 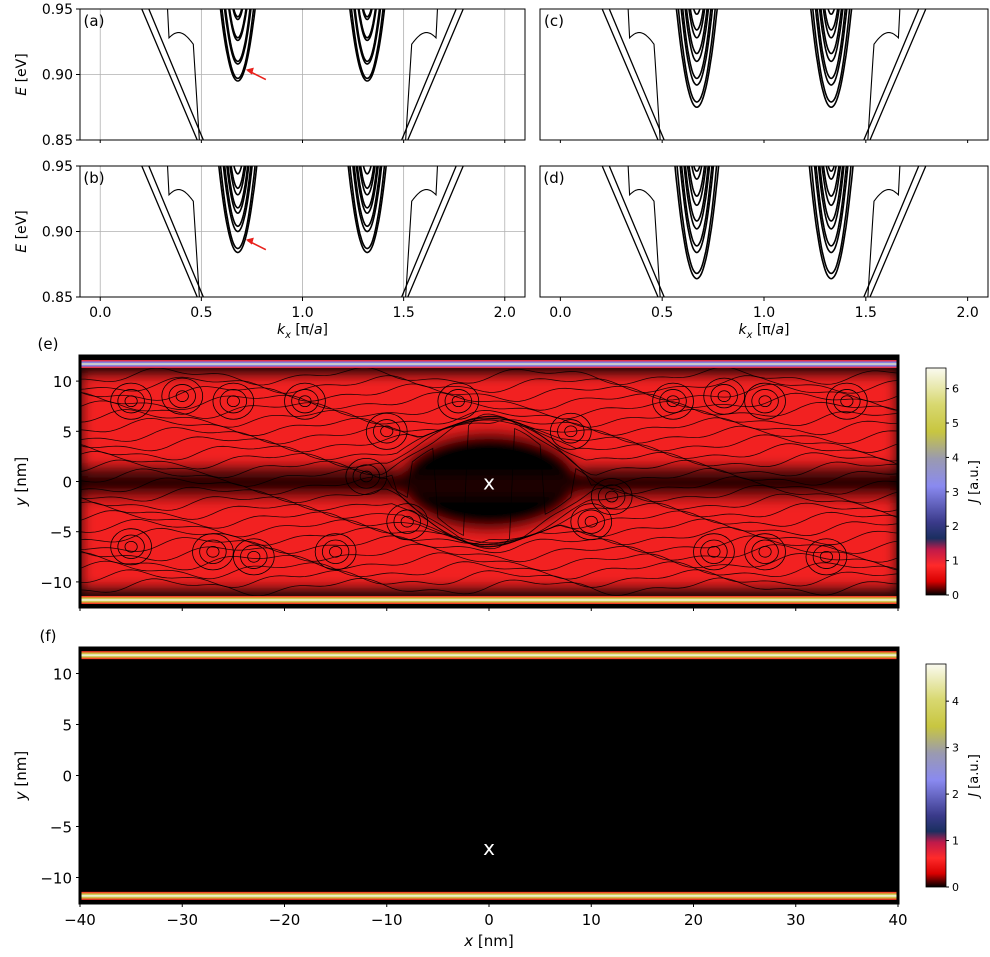 What do you see at coordinates (764, 313) in the screenshot?
I see `xtick-label: 1.0` at bounding box center [764, 313].